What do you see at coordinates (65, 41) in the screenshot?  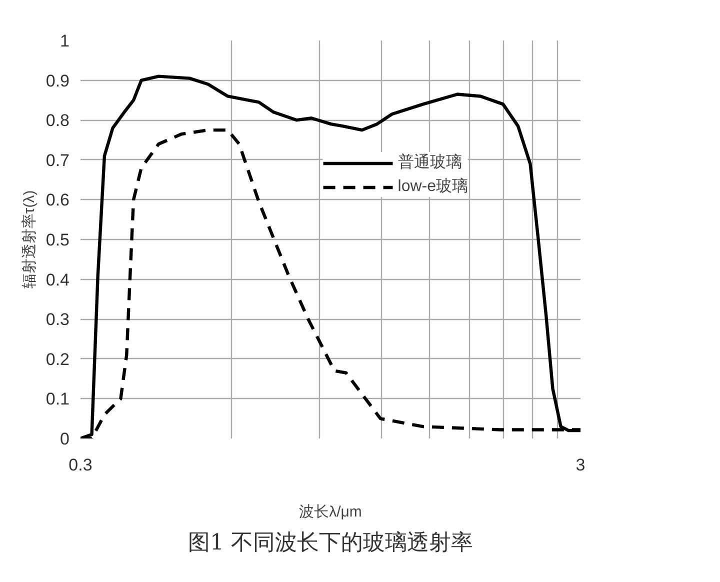 I see `y-tick-label: 1` at bounding box center [65, 41].